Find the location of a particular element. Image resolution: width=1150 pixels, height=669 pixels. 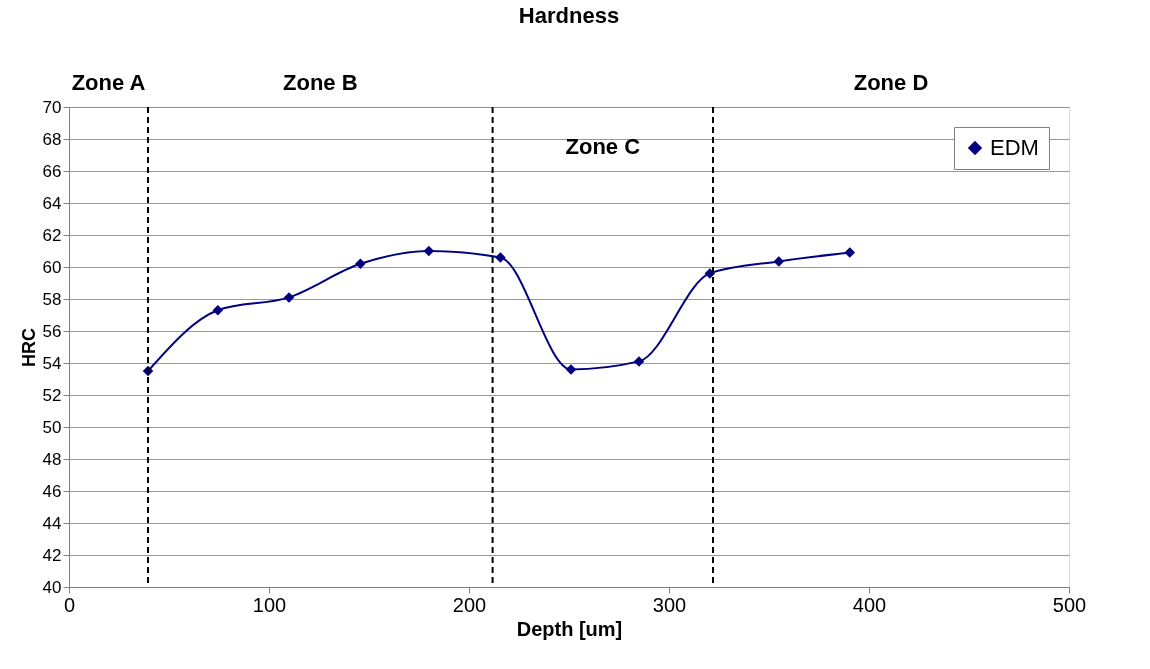

y-tick-label: 52 is located at coordinates (52, 395).